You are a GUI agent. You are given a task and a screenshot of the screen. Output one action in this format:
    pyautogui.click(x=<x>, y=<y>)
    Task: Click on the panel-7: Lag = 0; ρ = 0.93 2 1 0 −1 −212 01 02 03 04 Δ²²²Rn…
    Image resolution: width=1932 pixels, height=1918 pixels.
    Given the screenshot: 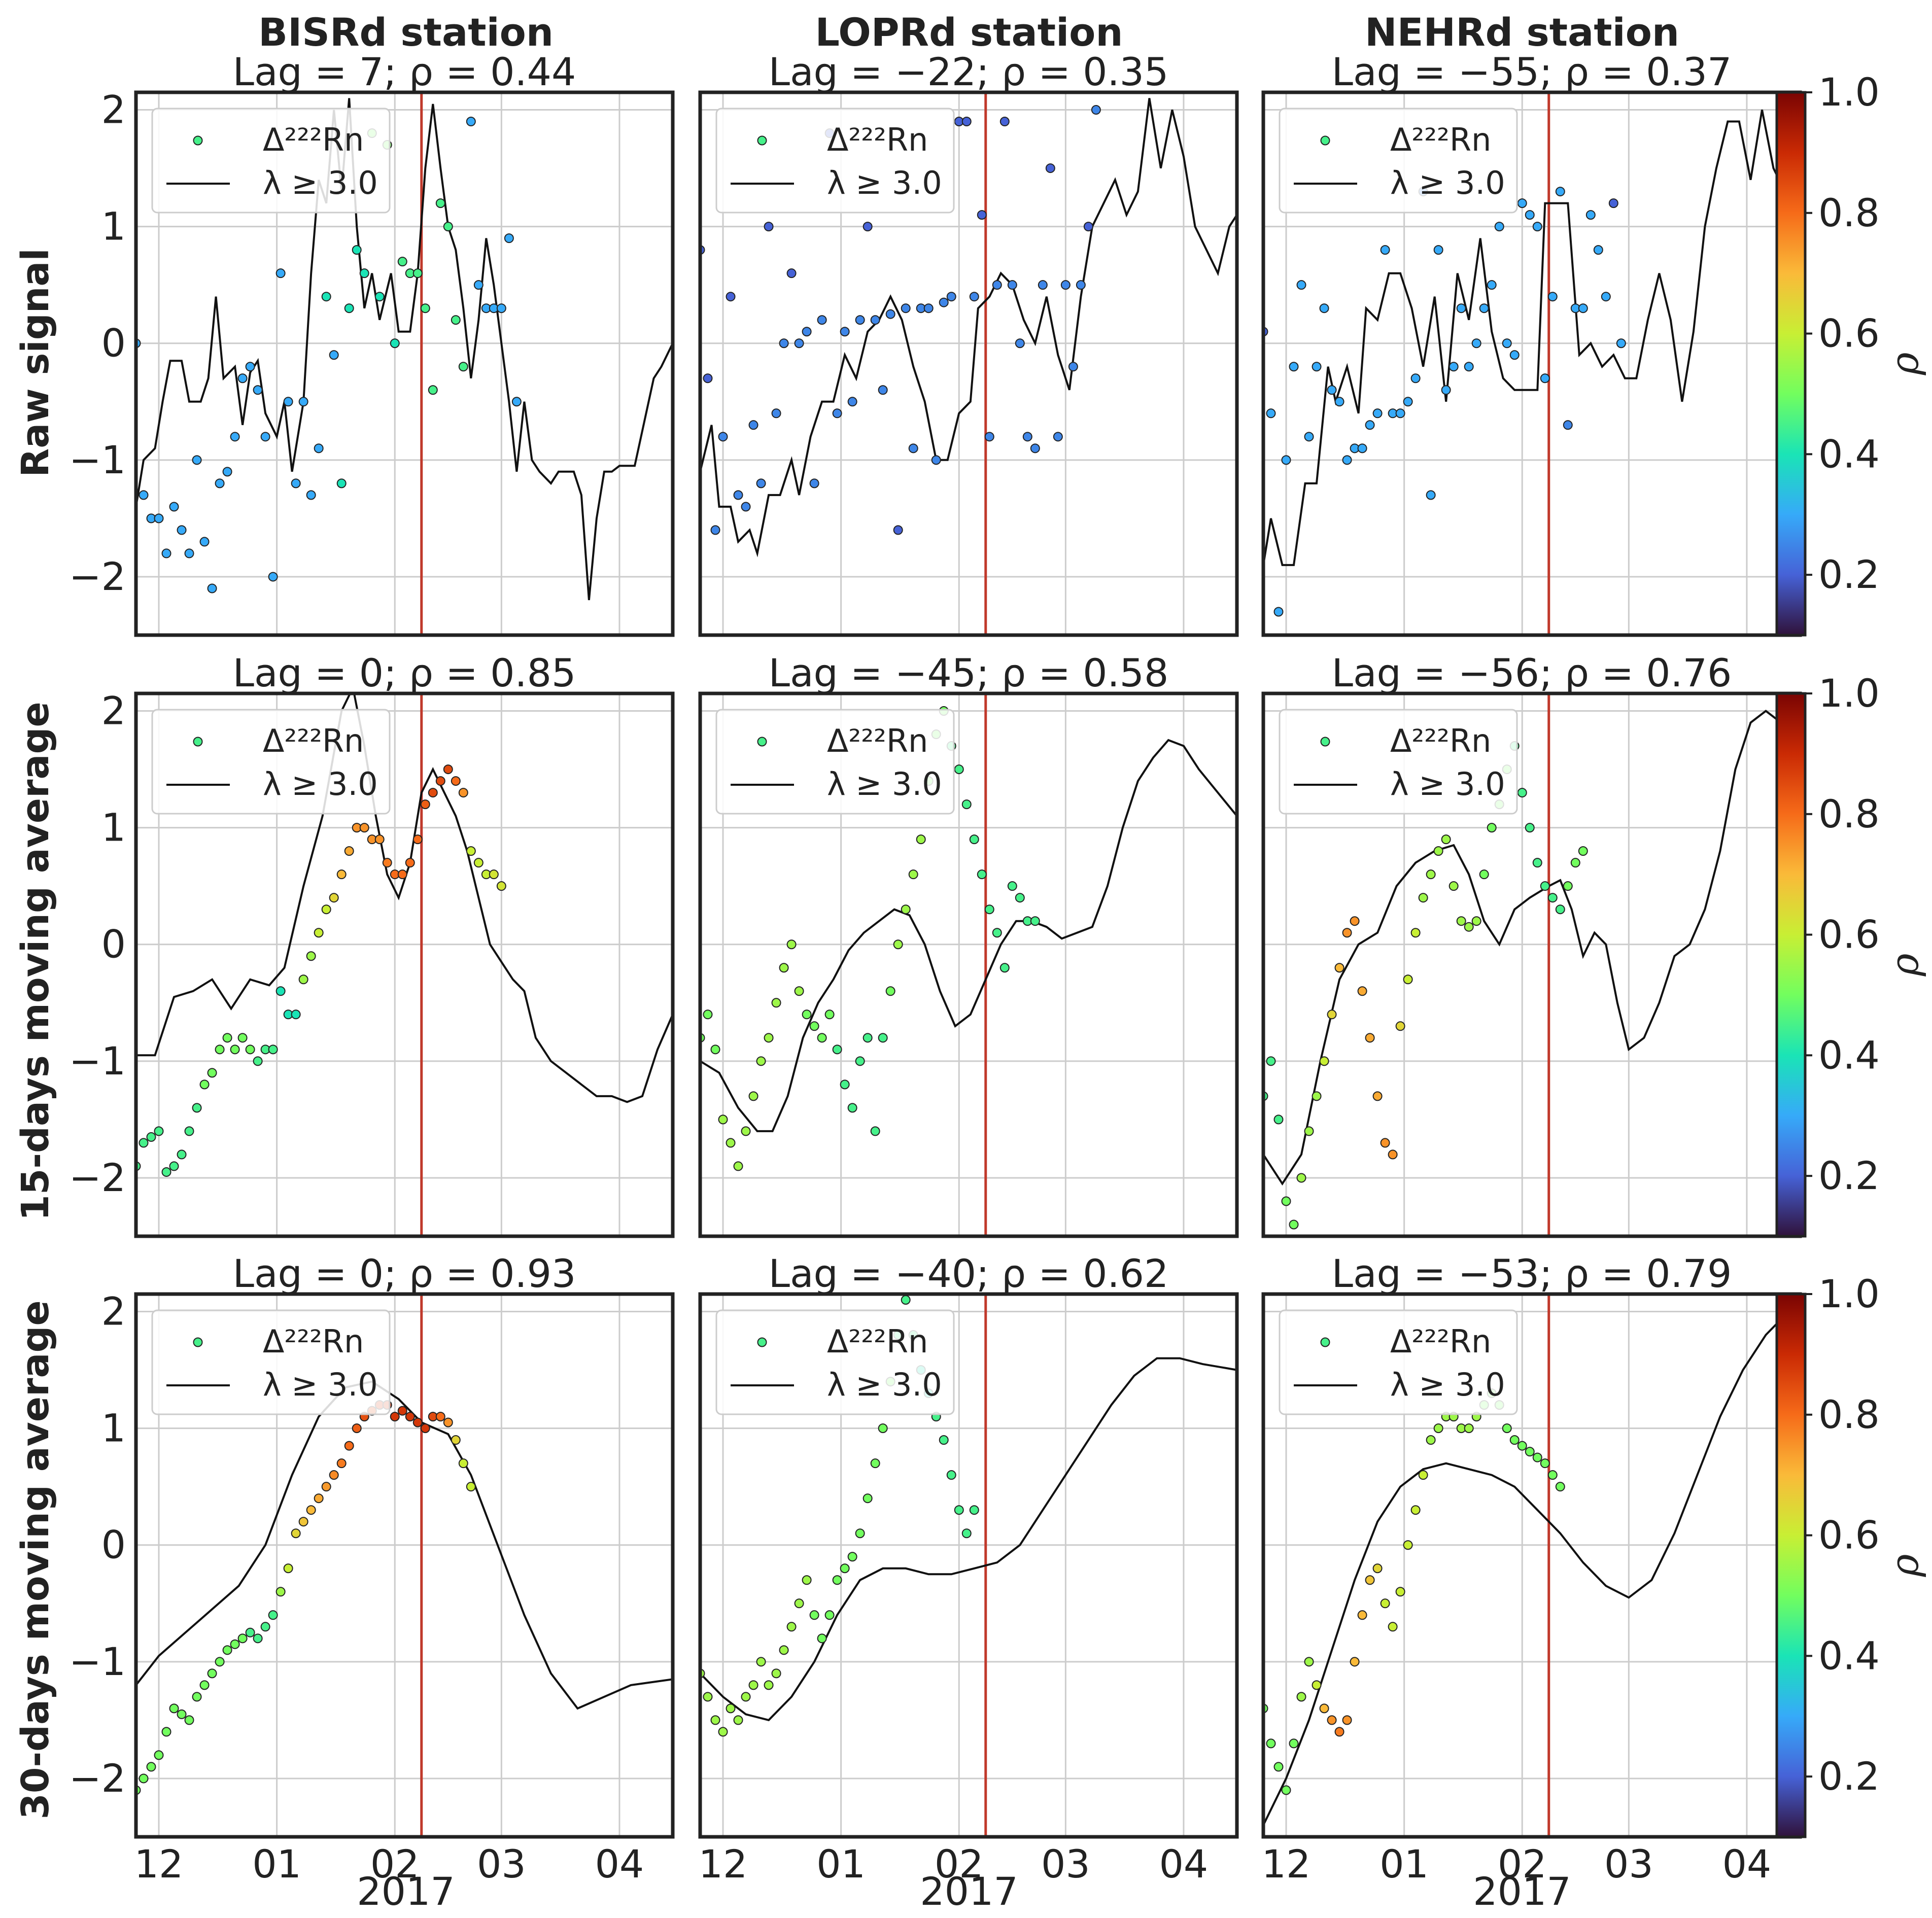 What is the action you would take?
    pyautogui.click(x=372, y=1569)
    